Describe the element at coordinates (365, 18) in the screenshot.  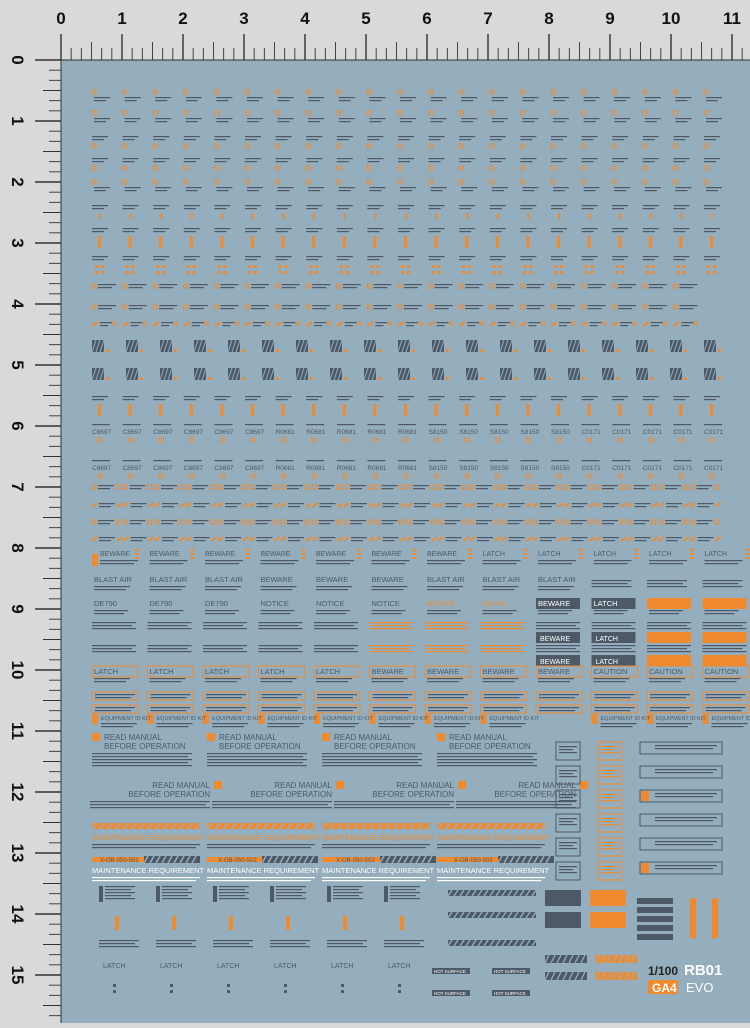
I see `ruler-number-top: 5` at that location.